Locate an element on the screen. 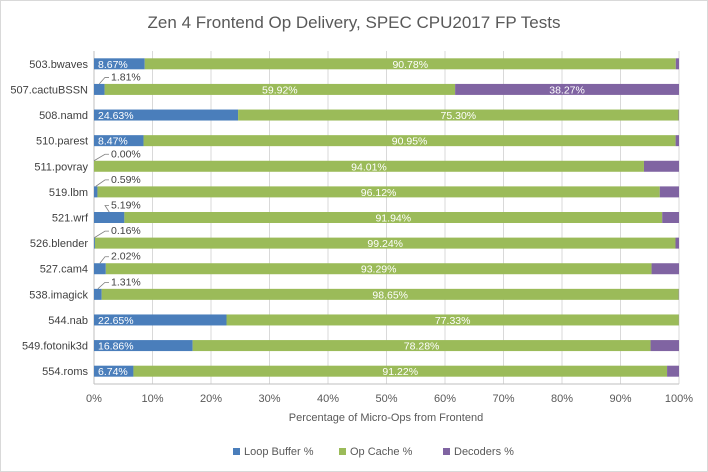 The height and width of the screenshot is (472, 708). x-axis-ticks: 0% 10% 20% 30% 40% 50% 60% 70% 80% 90% 100% is located at coordinates (389, 399).